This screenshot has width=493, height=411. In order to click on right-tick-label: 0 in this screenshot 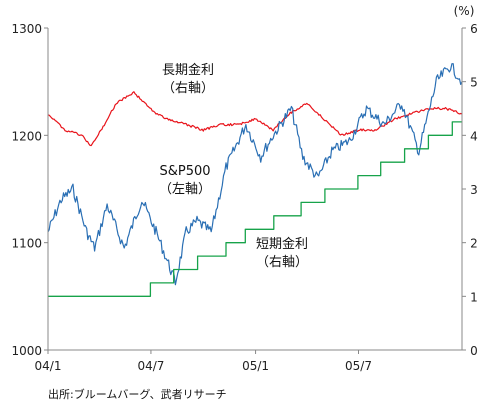, I will do `click(474, 351)`.